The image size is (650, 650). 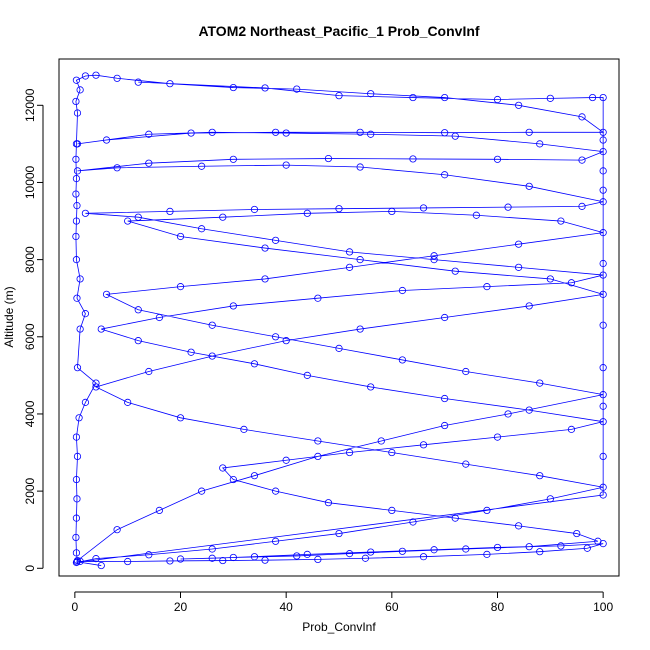 What do you see at coordinates (30, 182) in the screenshot?
I see `y-tick-label: 10000` at bounding box center [30, 182].